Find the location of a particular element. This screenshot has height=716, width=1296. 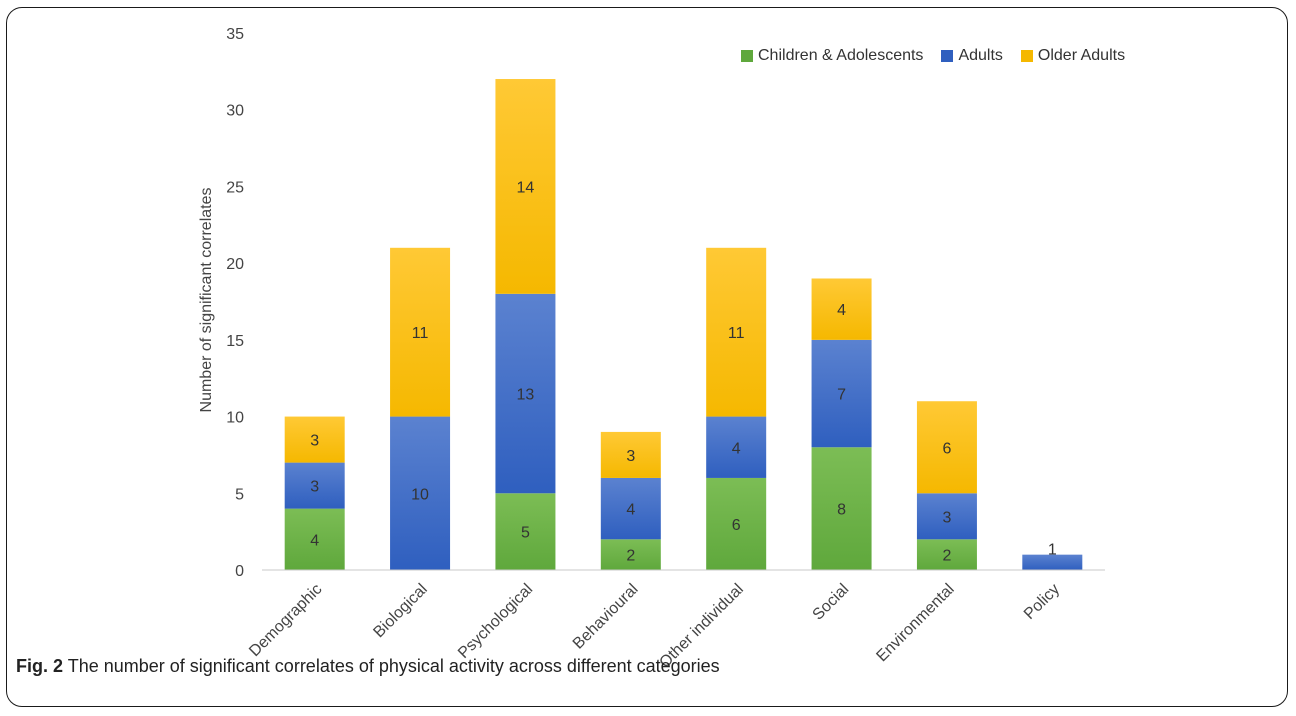

x-tick-label: Environmental is located at coordinates (915, 623).